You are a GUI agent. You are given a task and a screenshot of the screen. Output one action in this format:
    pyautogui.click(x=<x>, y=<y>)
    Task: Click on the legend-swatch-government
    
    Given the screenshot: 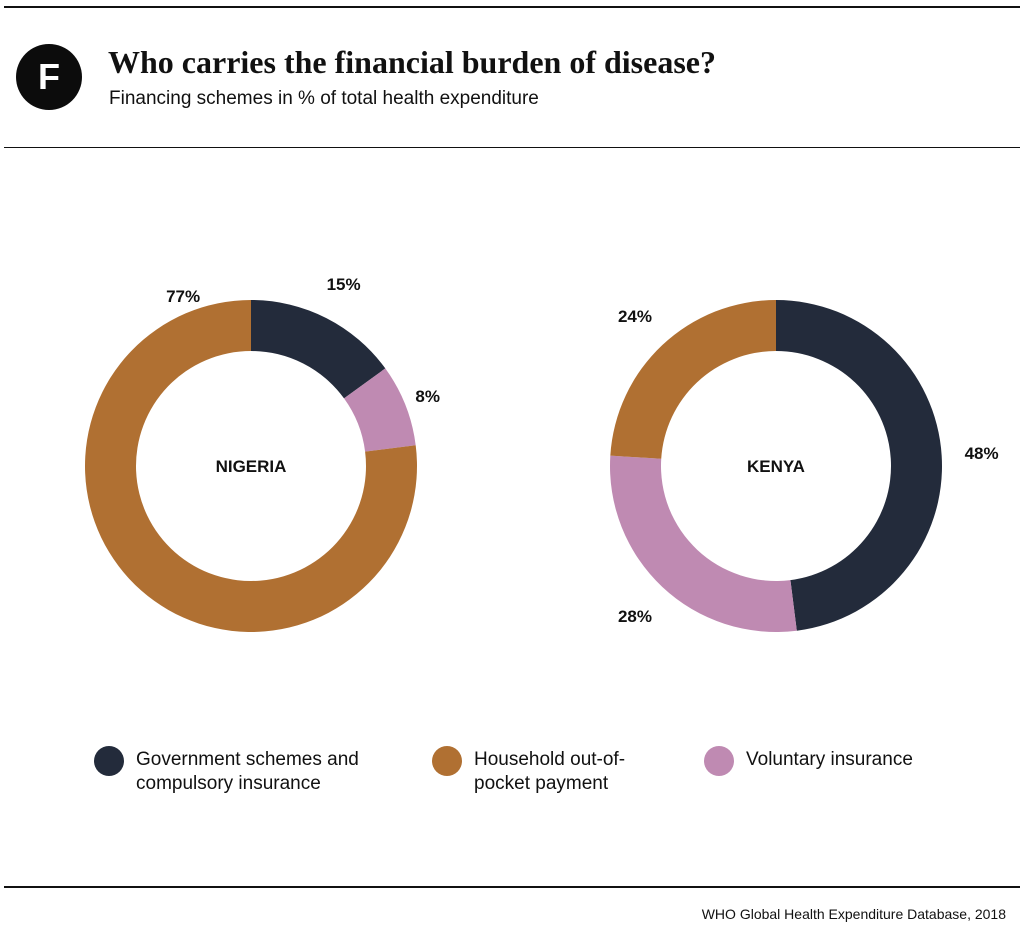 What is the action you would take?
    pyautogui.click(x=109, y=761)
    